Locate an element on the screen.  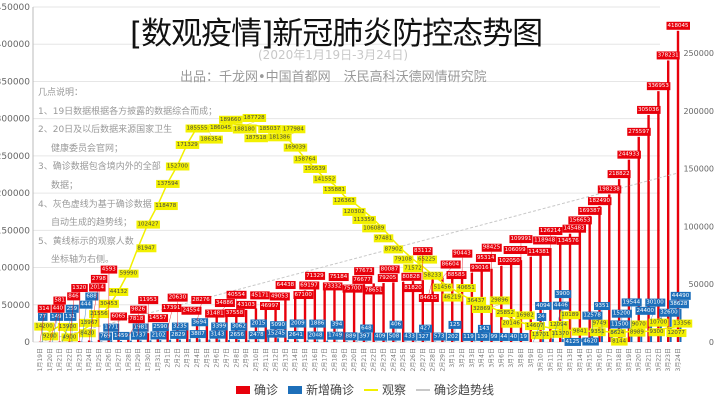
new-confirmed-data-label: 202 is located at coordinates (453, 337).